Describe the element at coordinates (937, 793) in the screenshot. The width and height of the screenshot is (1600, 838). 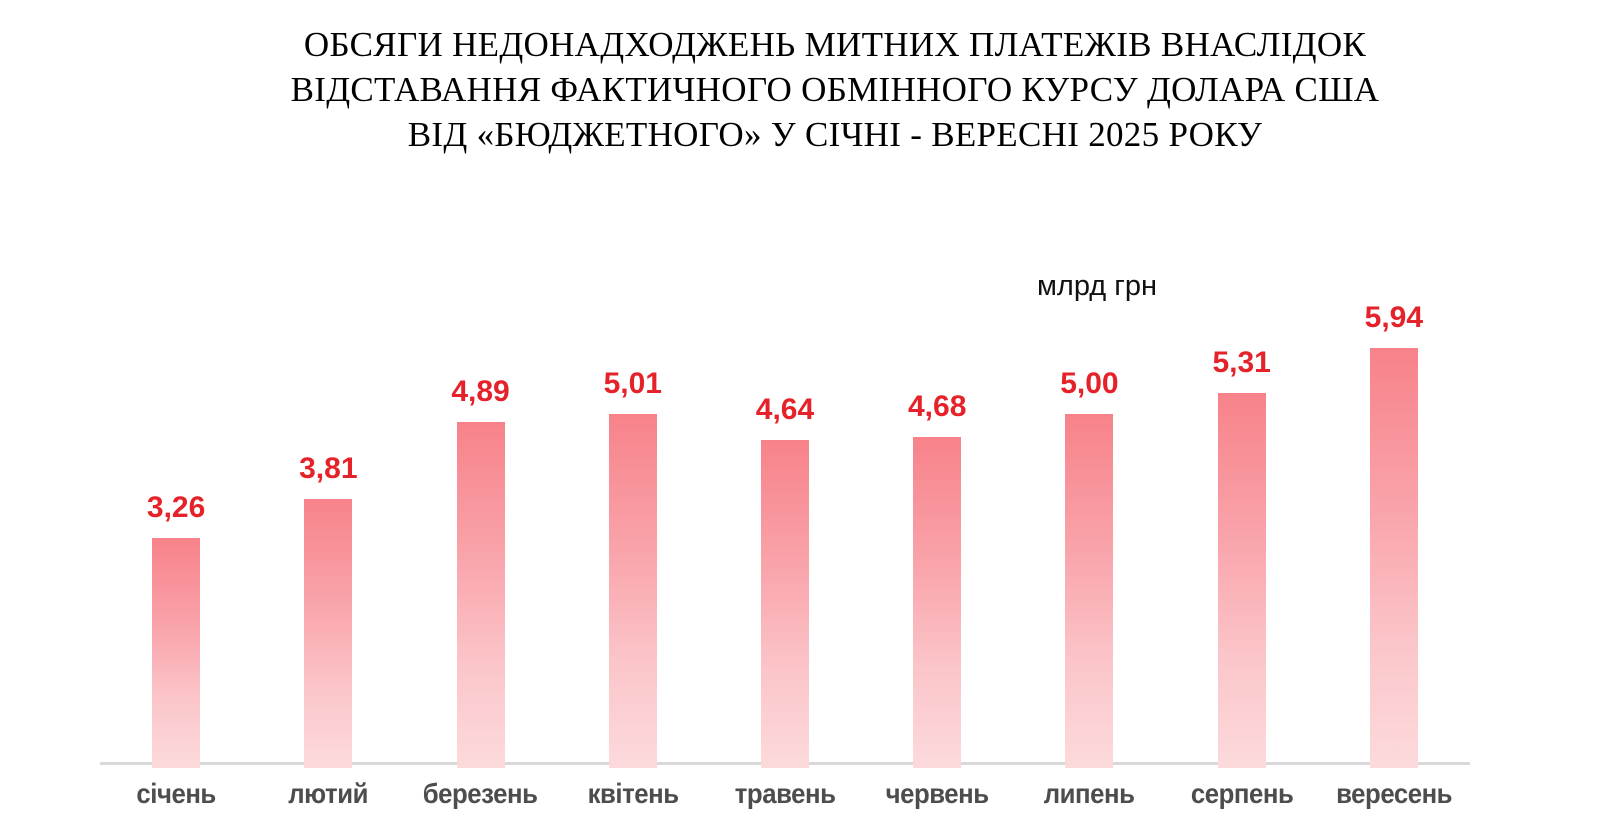
I see `x-axis-label-червень: червень` at that location.